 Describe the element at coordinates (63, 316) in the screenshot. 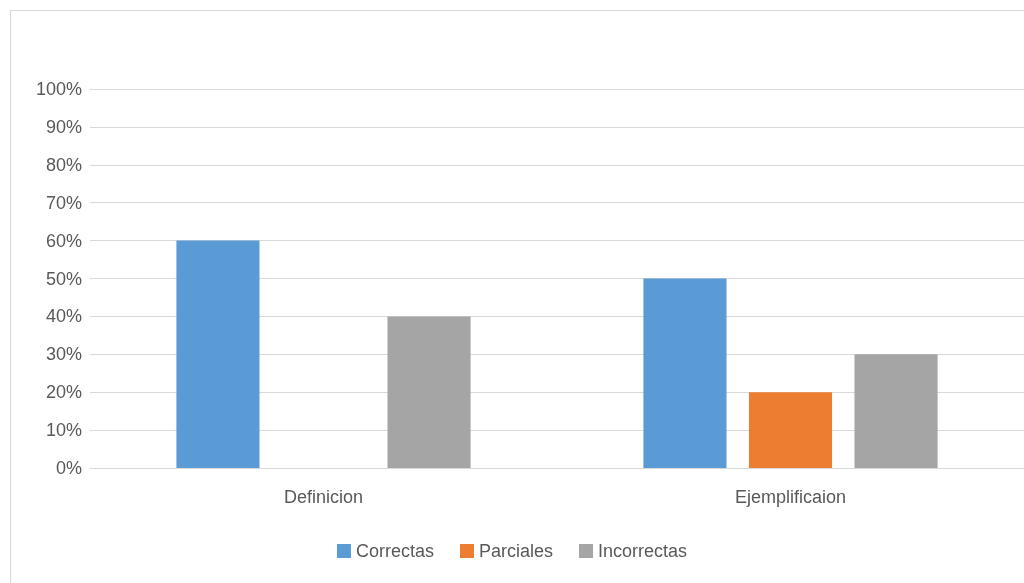

I see `y-tick-label: 40%` at that location.